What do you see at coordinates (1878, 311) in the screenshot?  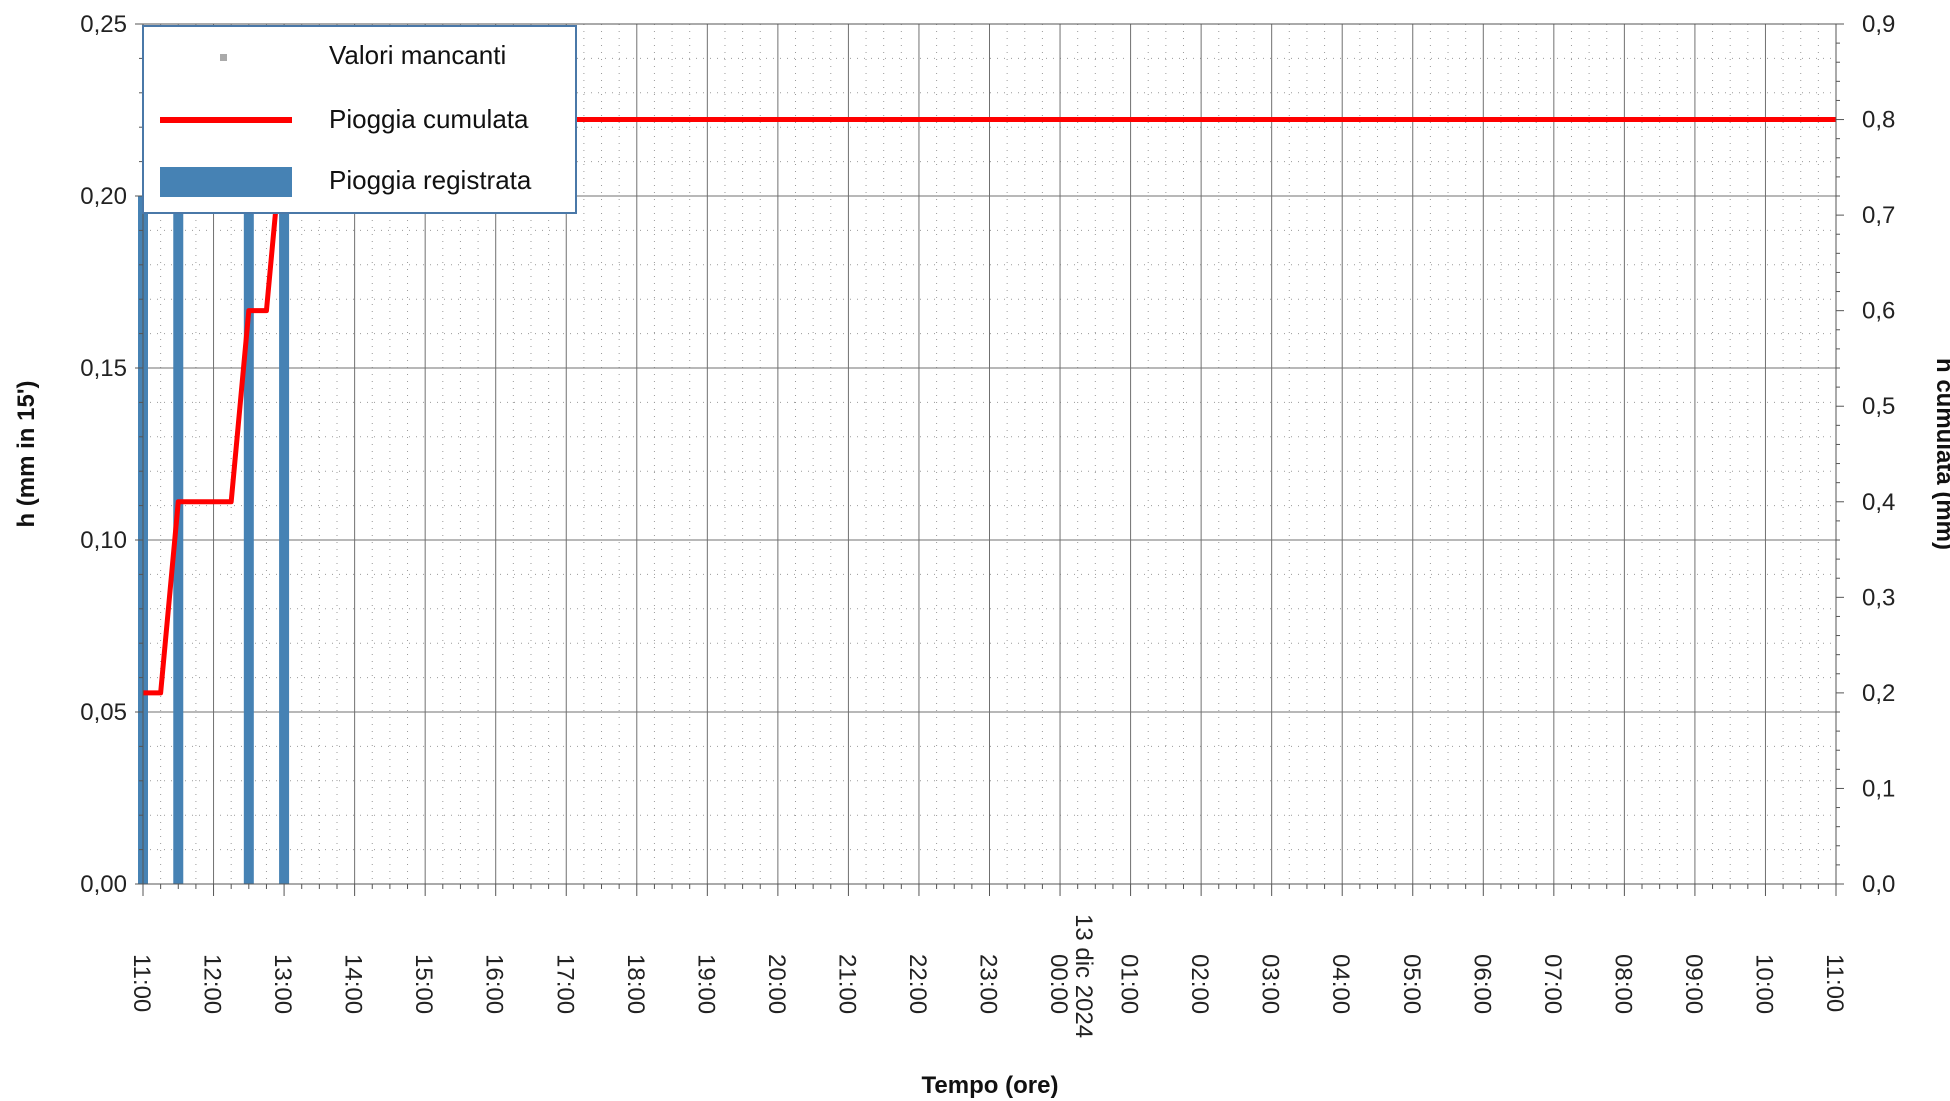 I see `right-axis-tick-label: 0,6` at bounding box center [1878, 311].